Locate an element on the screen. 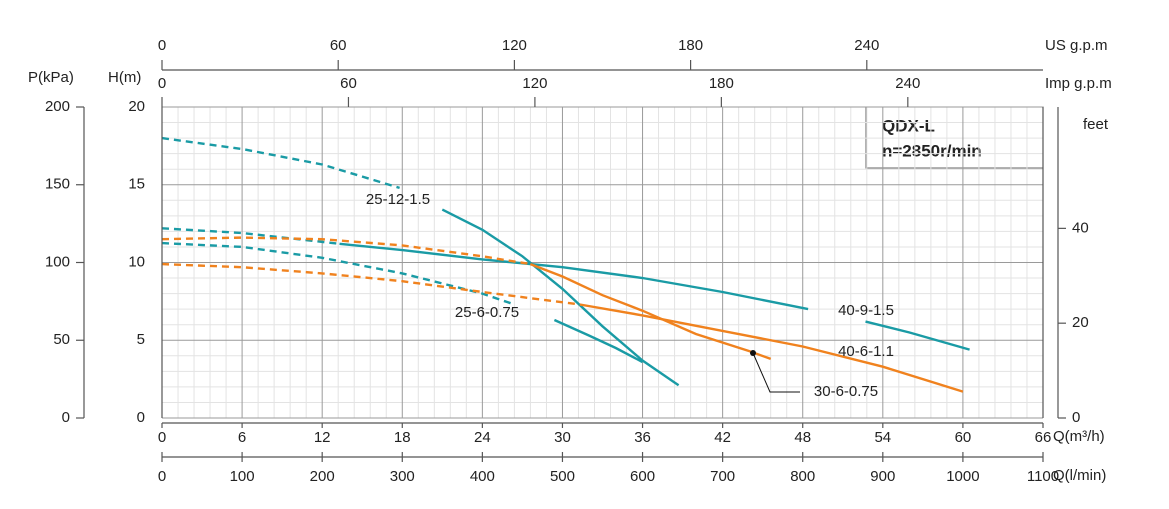  us-tick-label: 0 is located at coordinates (162, 45).